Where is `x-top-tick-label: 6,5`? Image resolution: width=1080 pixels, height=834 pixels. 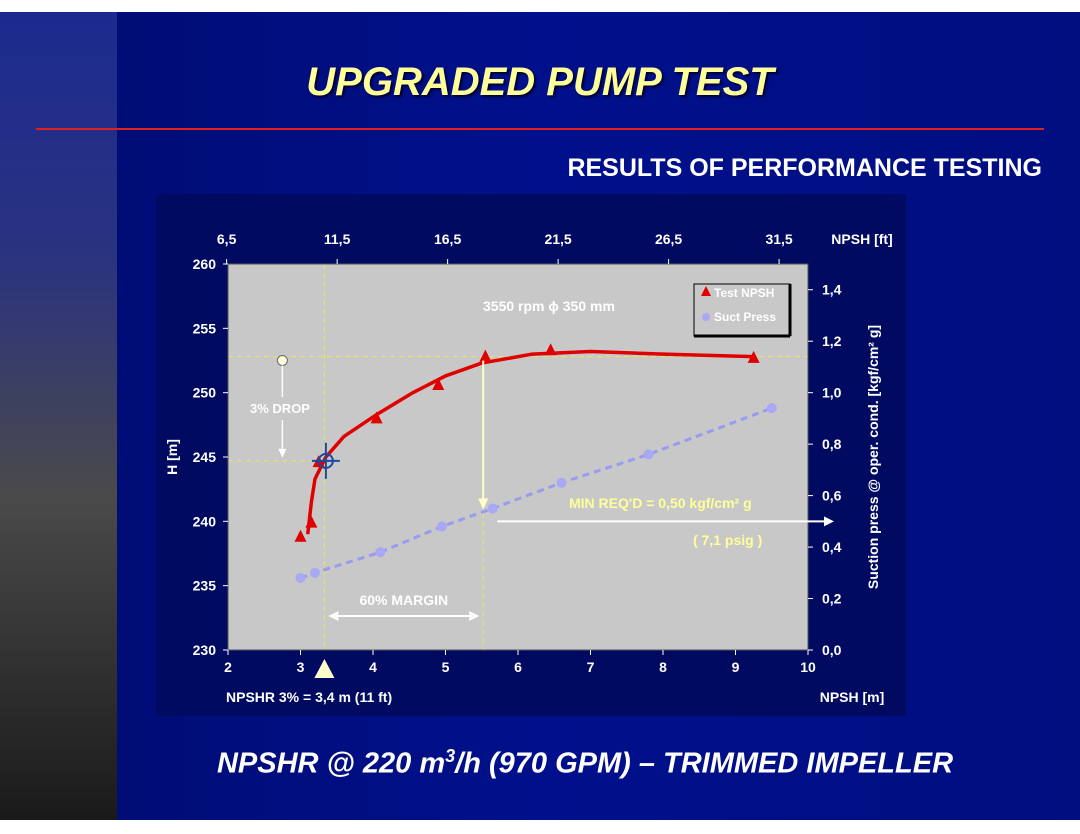
x-top-tick-label: 6,5 is located at coordinates (227, 239).